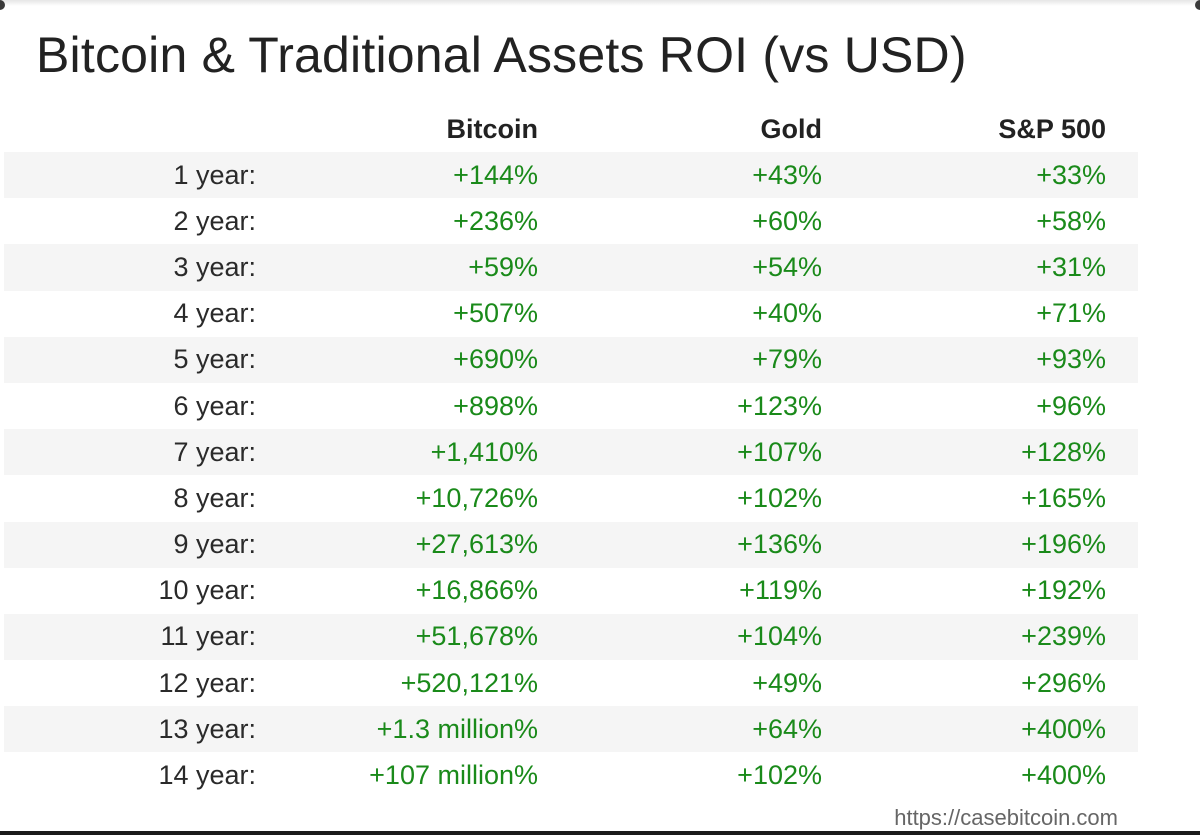  Describe the element at coordinates (130, 452) in the screenshot. I see `period-cell: 7 year:` at that location.